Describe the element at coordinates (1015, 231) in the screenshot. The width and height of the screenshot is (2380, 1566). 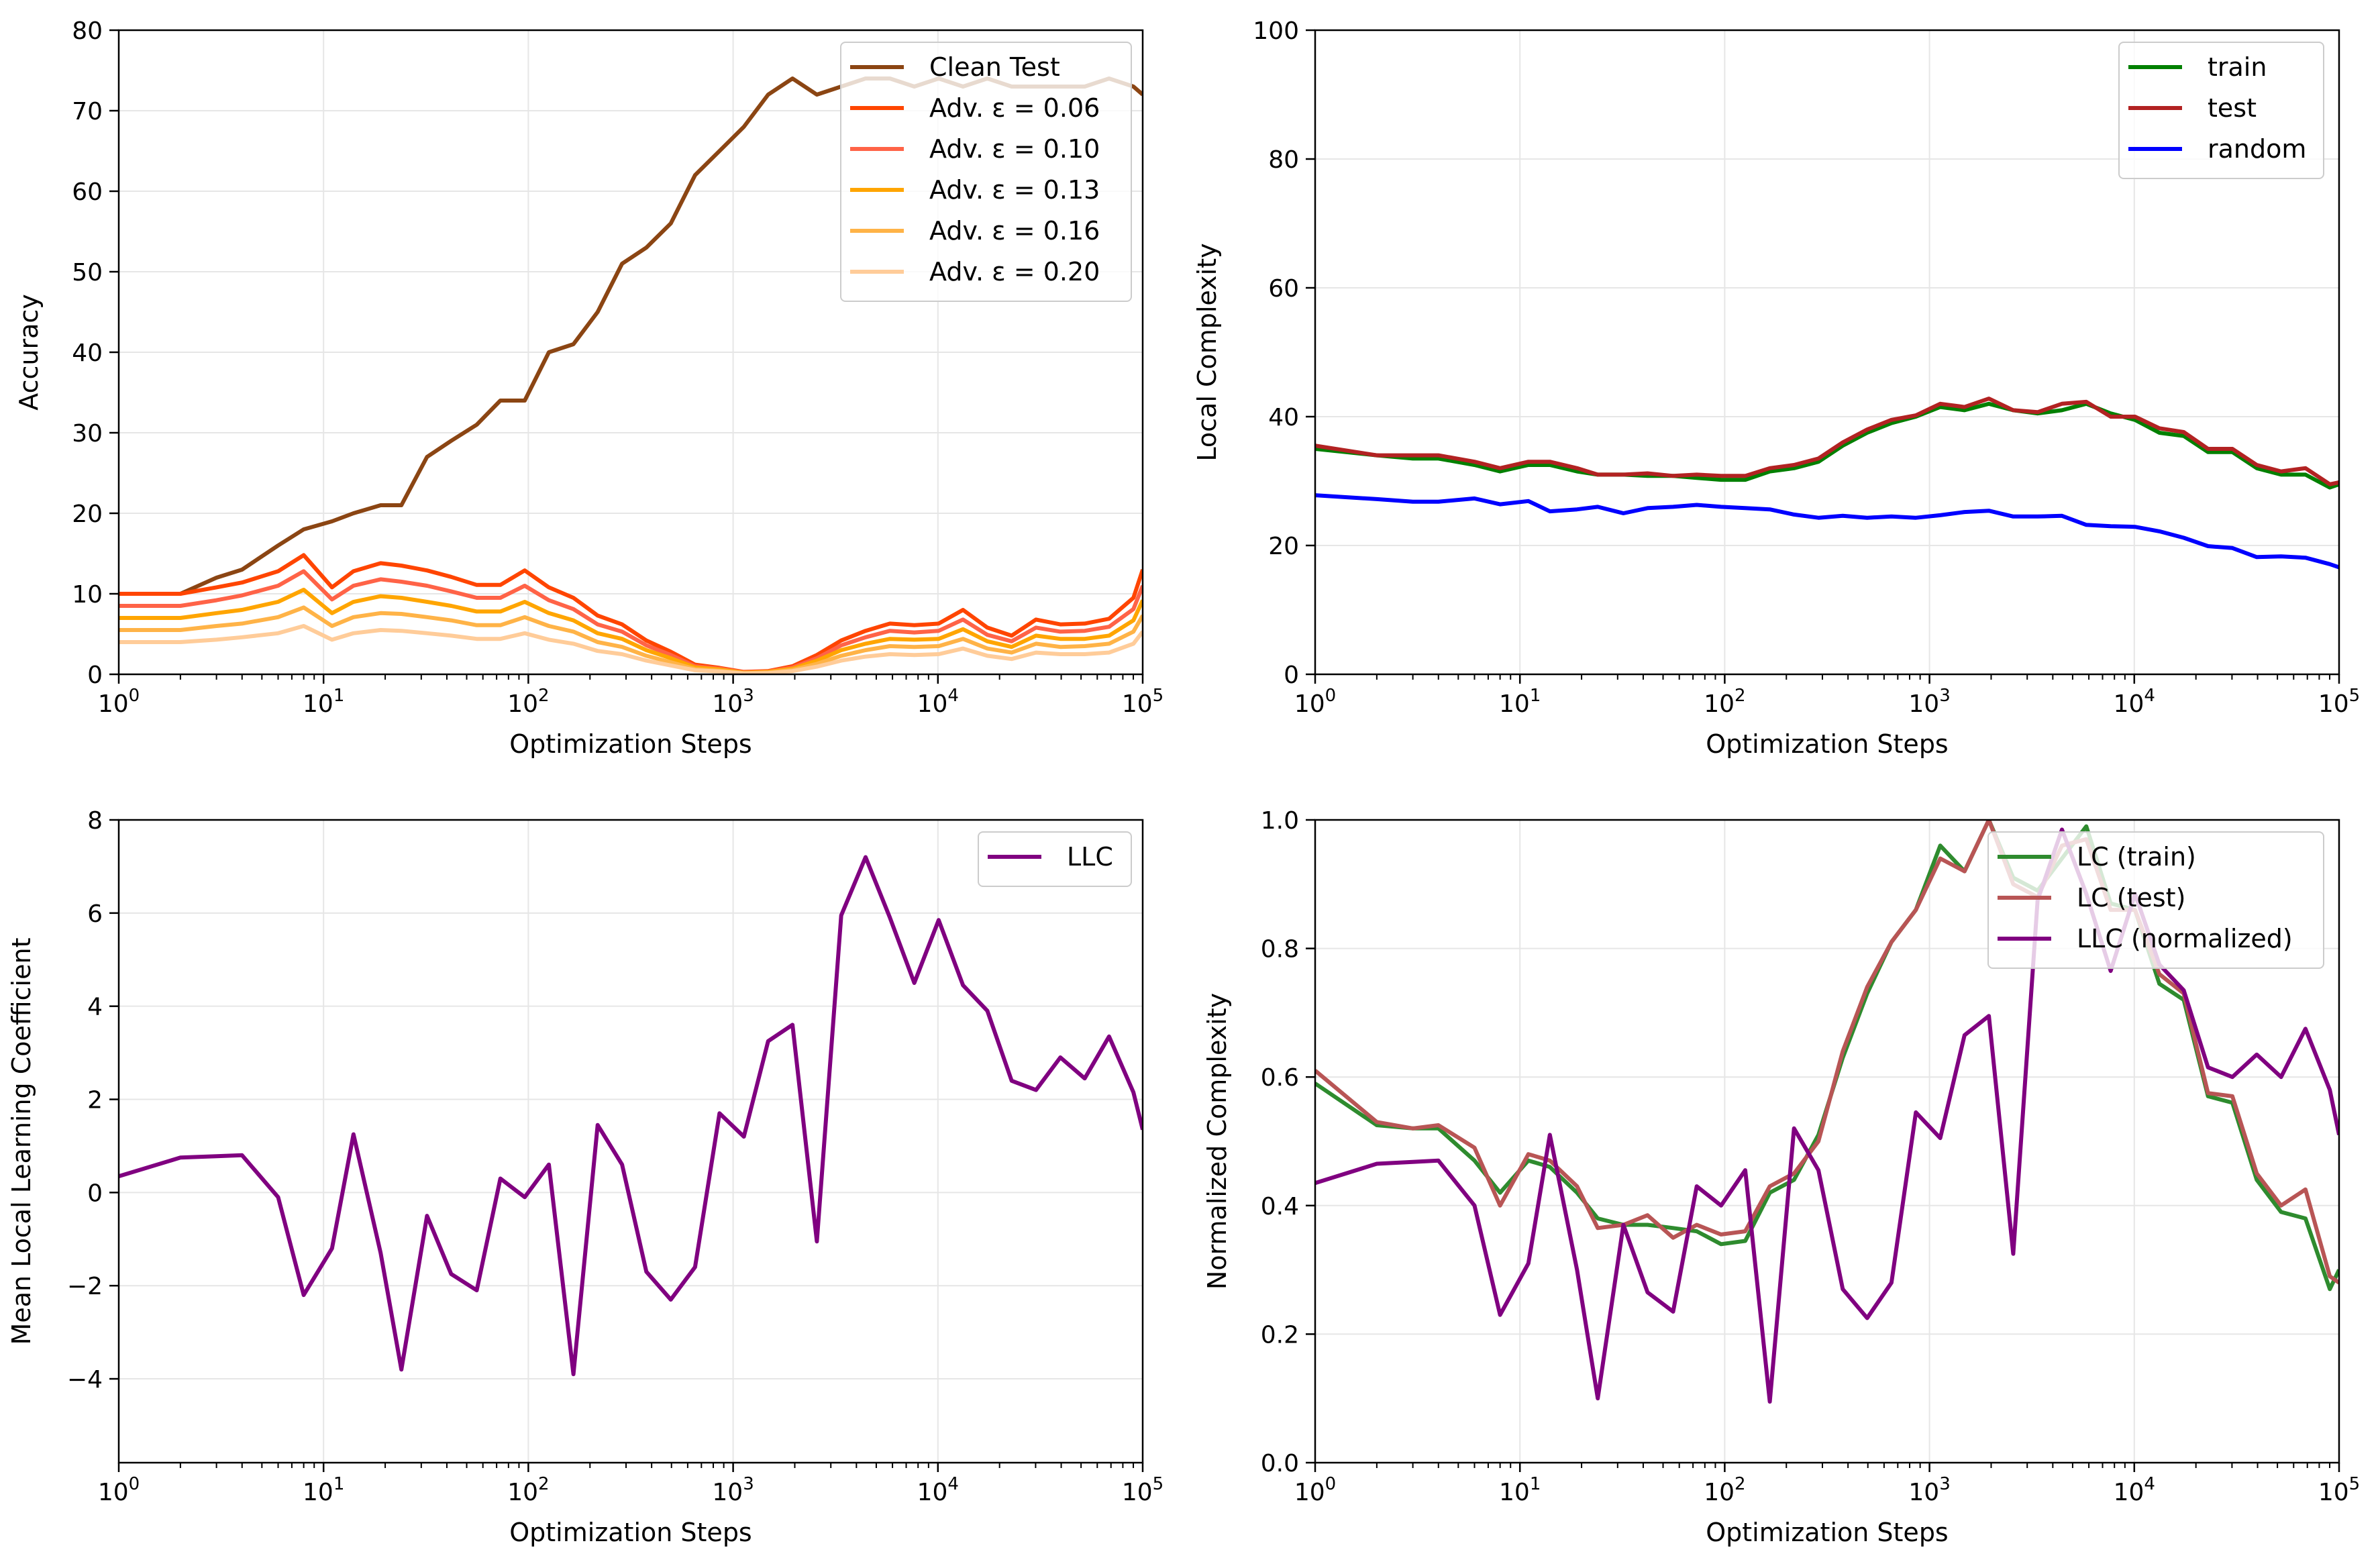
I see `legend-label-4: Adv. ε = 0.16` at that location.